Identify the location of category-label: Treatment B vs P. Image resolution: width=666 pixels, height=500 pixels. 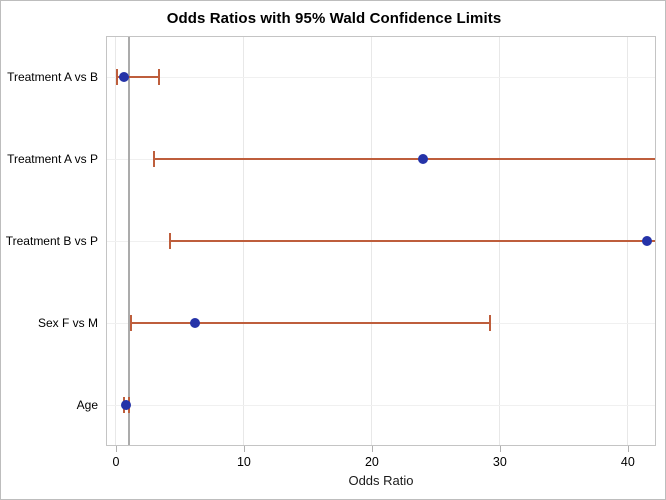
(51, 241).